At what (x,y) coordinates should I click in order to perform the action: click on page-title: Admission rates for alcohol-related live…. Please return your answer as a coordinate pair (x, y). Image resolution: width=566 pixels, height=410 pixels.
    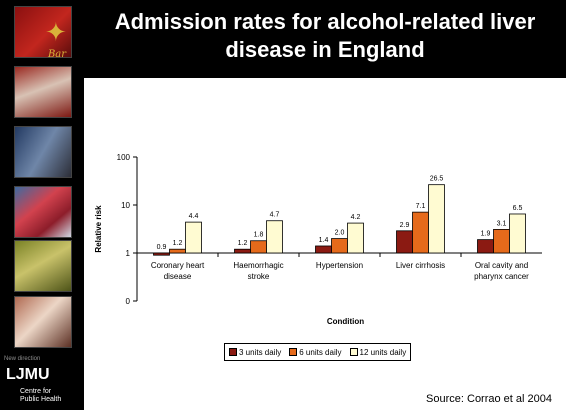
    Looking at the image, I should click on (325, 36).